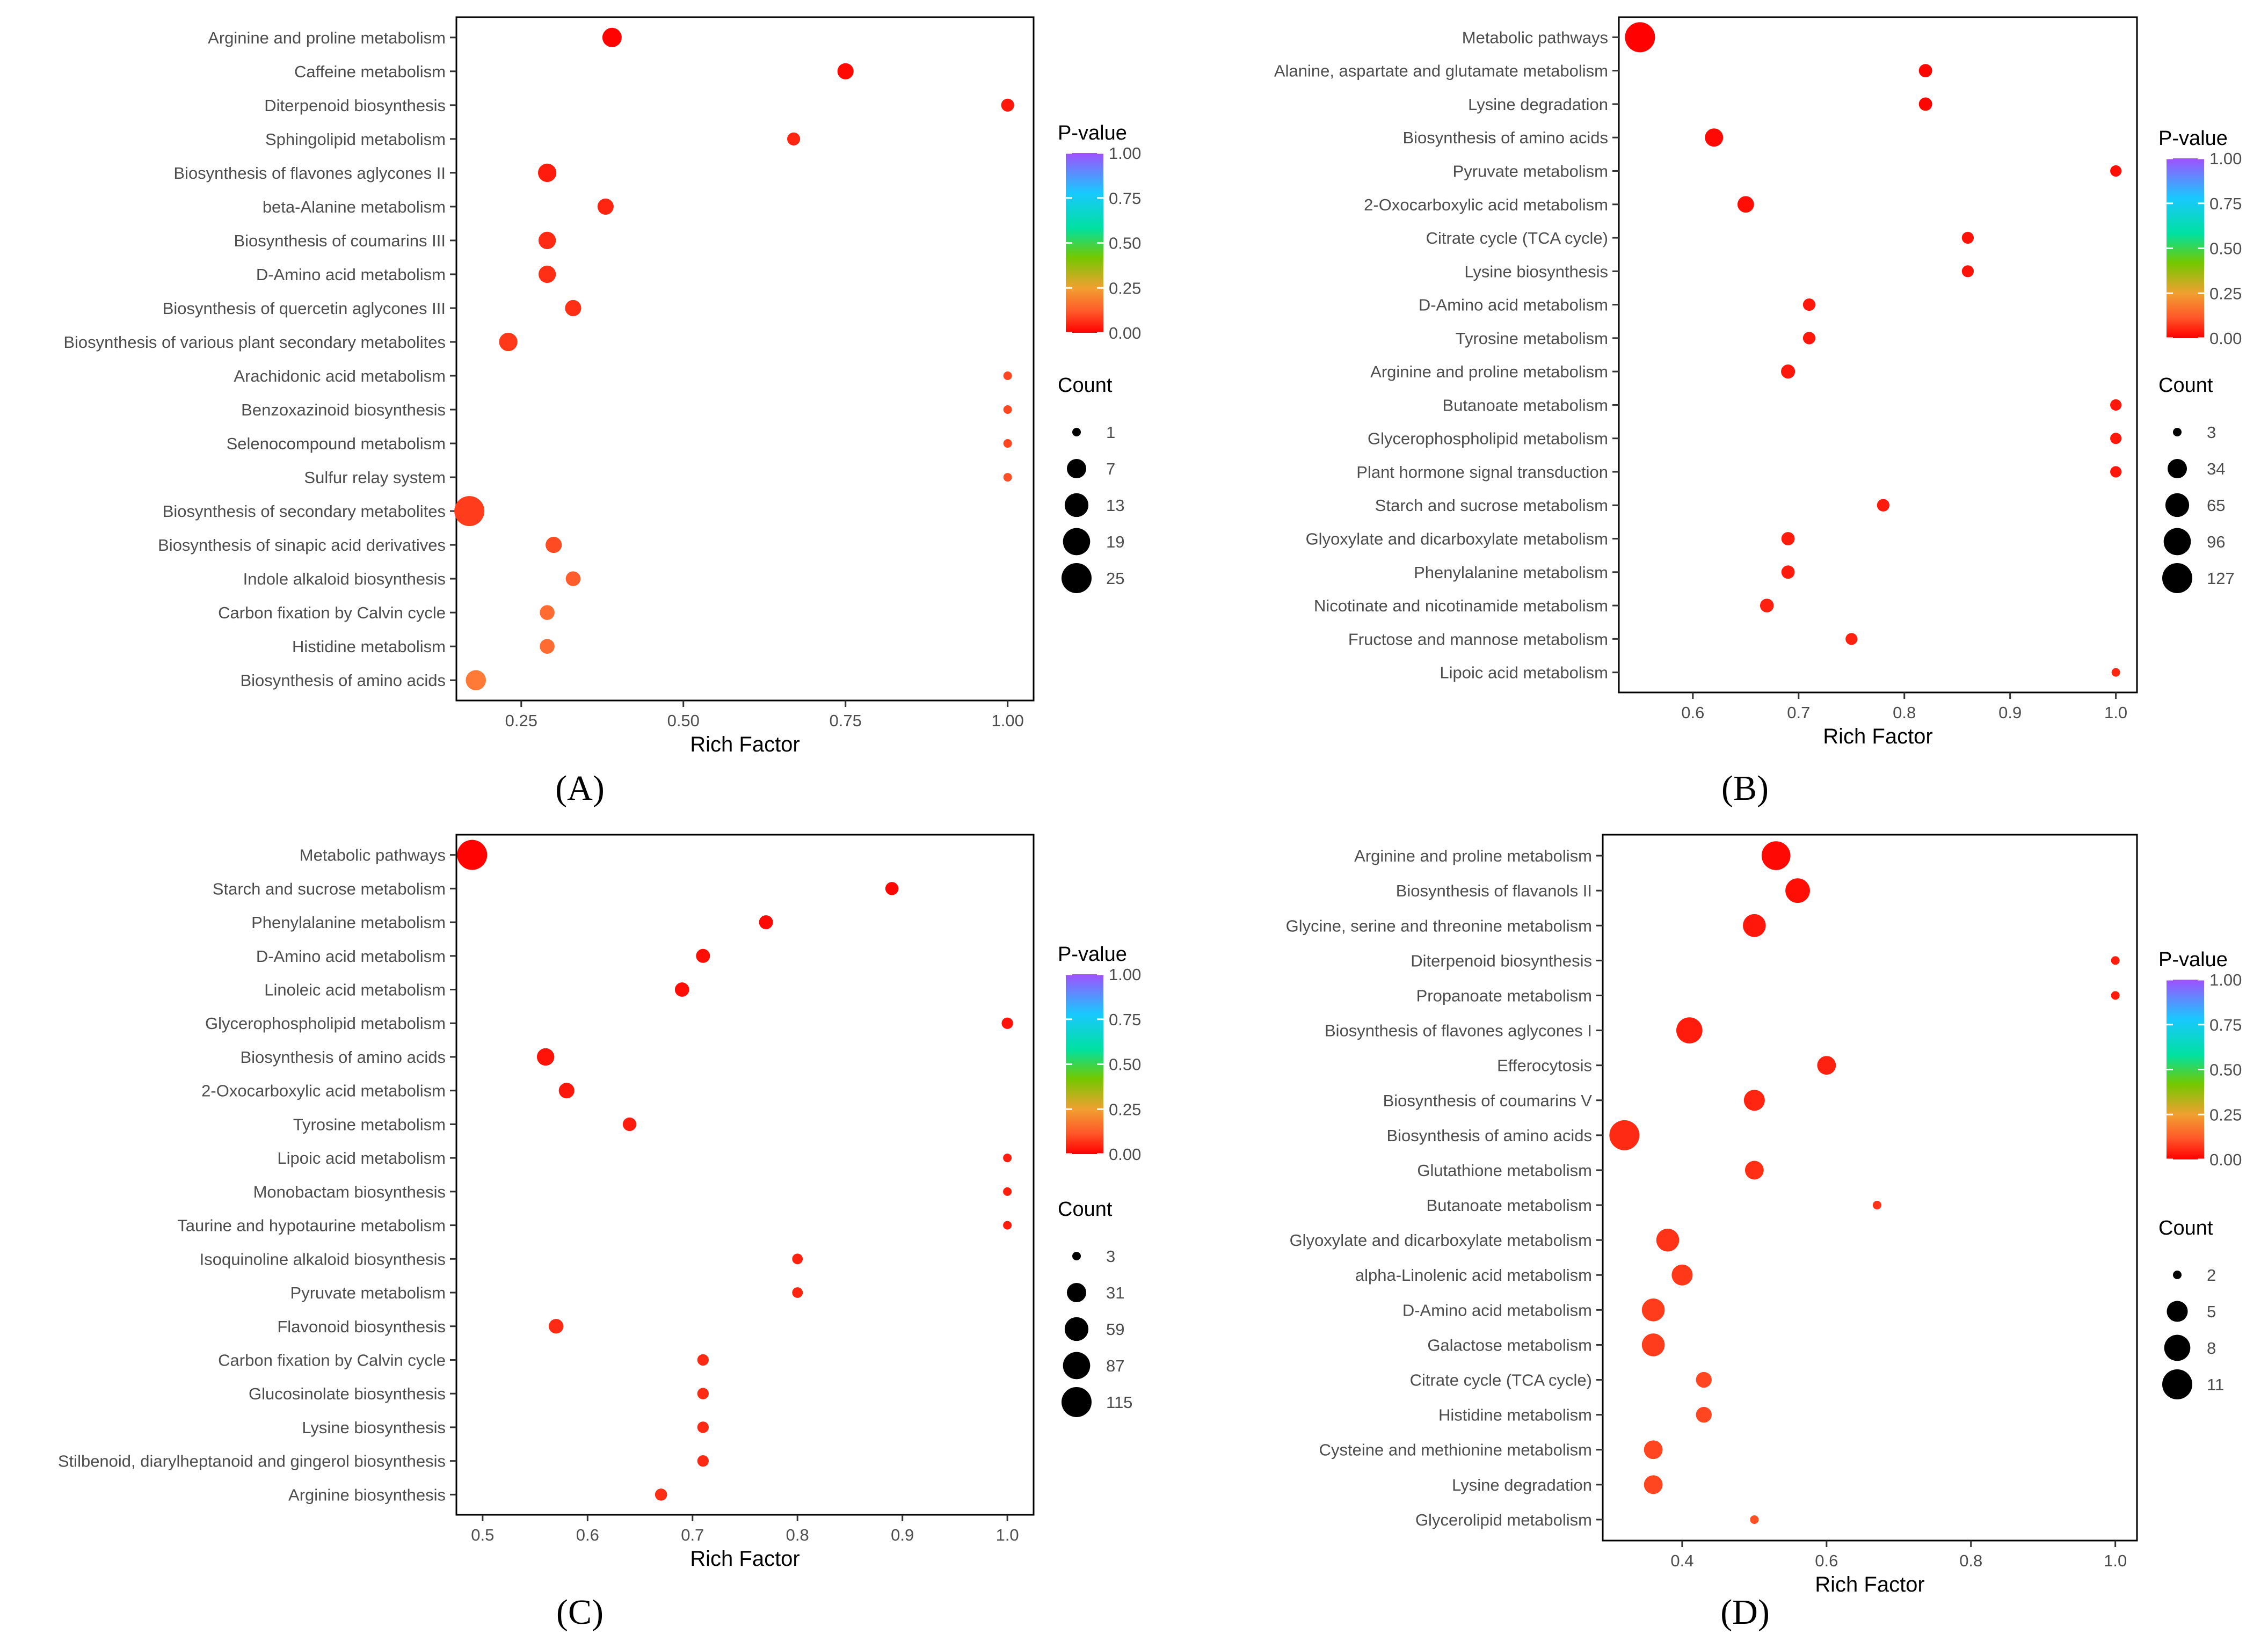  I want to click on count-legend-label: 11, so click(2215, 1384).